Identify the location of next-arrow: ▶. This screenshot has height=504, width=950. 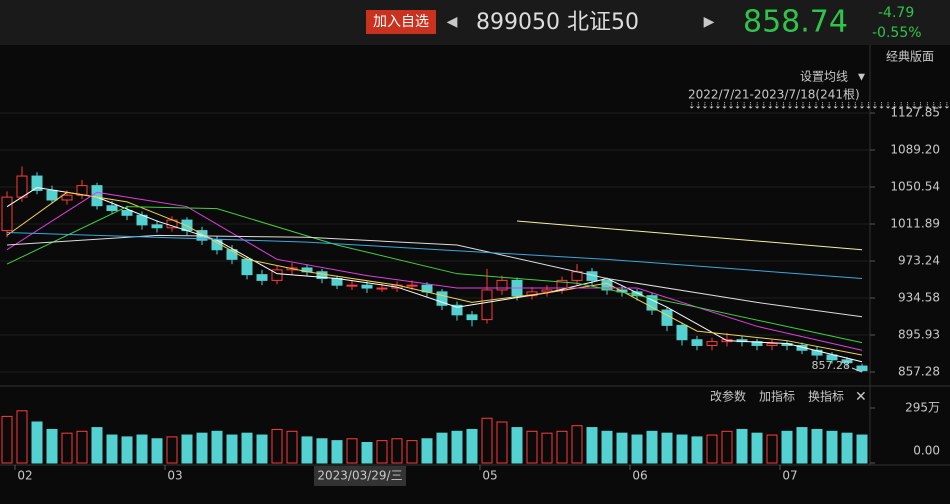
(709, 22).